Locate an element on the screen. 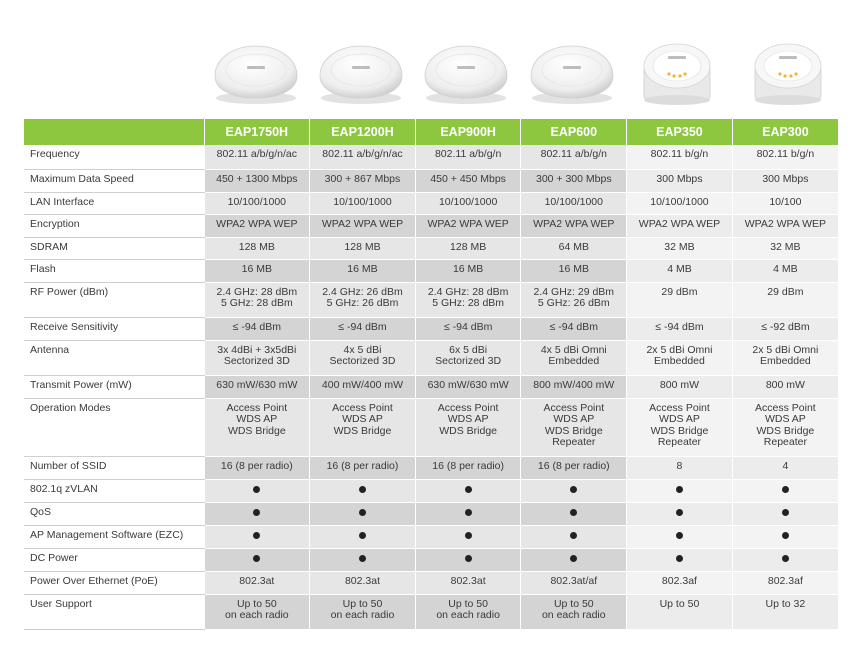  spec-cell: 802.11 a/b/g/n is located at coordinates (574, 157).